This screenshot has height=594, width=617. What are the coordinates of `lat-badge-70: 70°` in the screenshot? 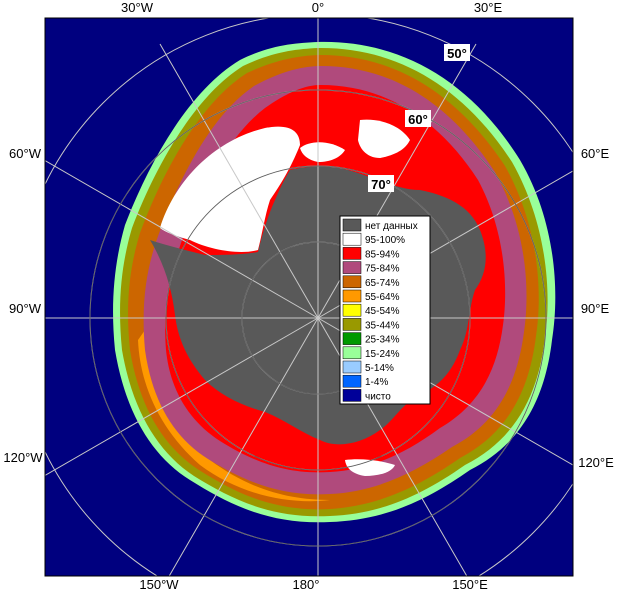 It's located at (381, 183).